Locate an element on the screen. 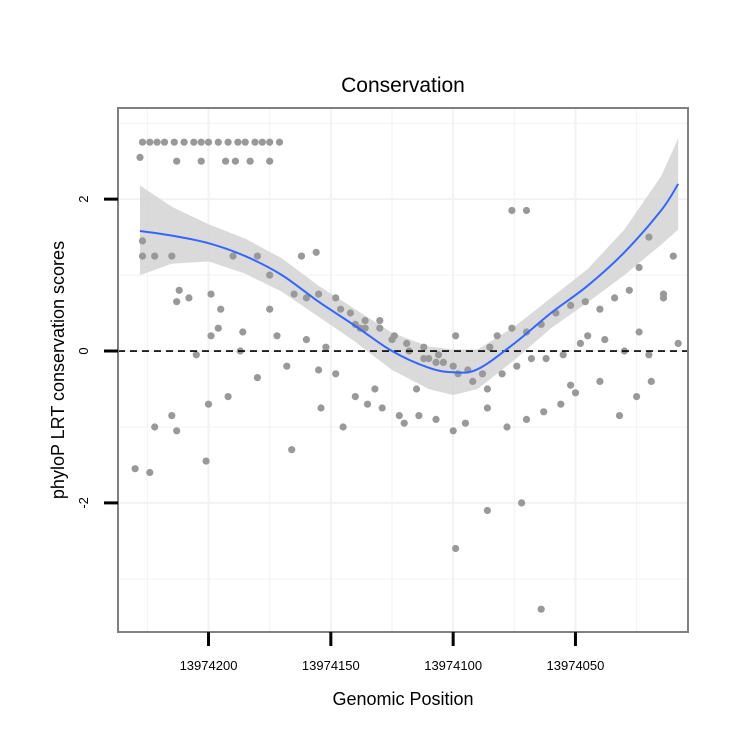 Image resolution: width=750 pixels, height=750 pixels. x-axis-title: Genomic Position is located at coordinates (402, 699).